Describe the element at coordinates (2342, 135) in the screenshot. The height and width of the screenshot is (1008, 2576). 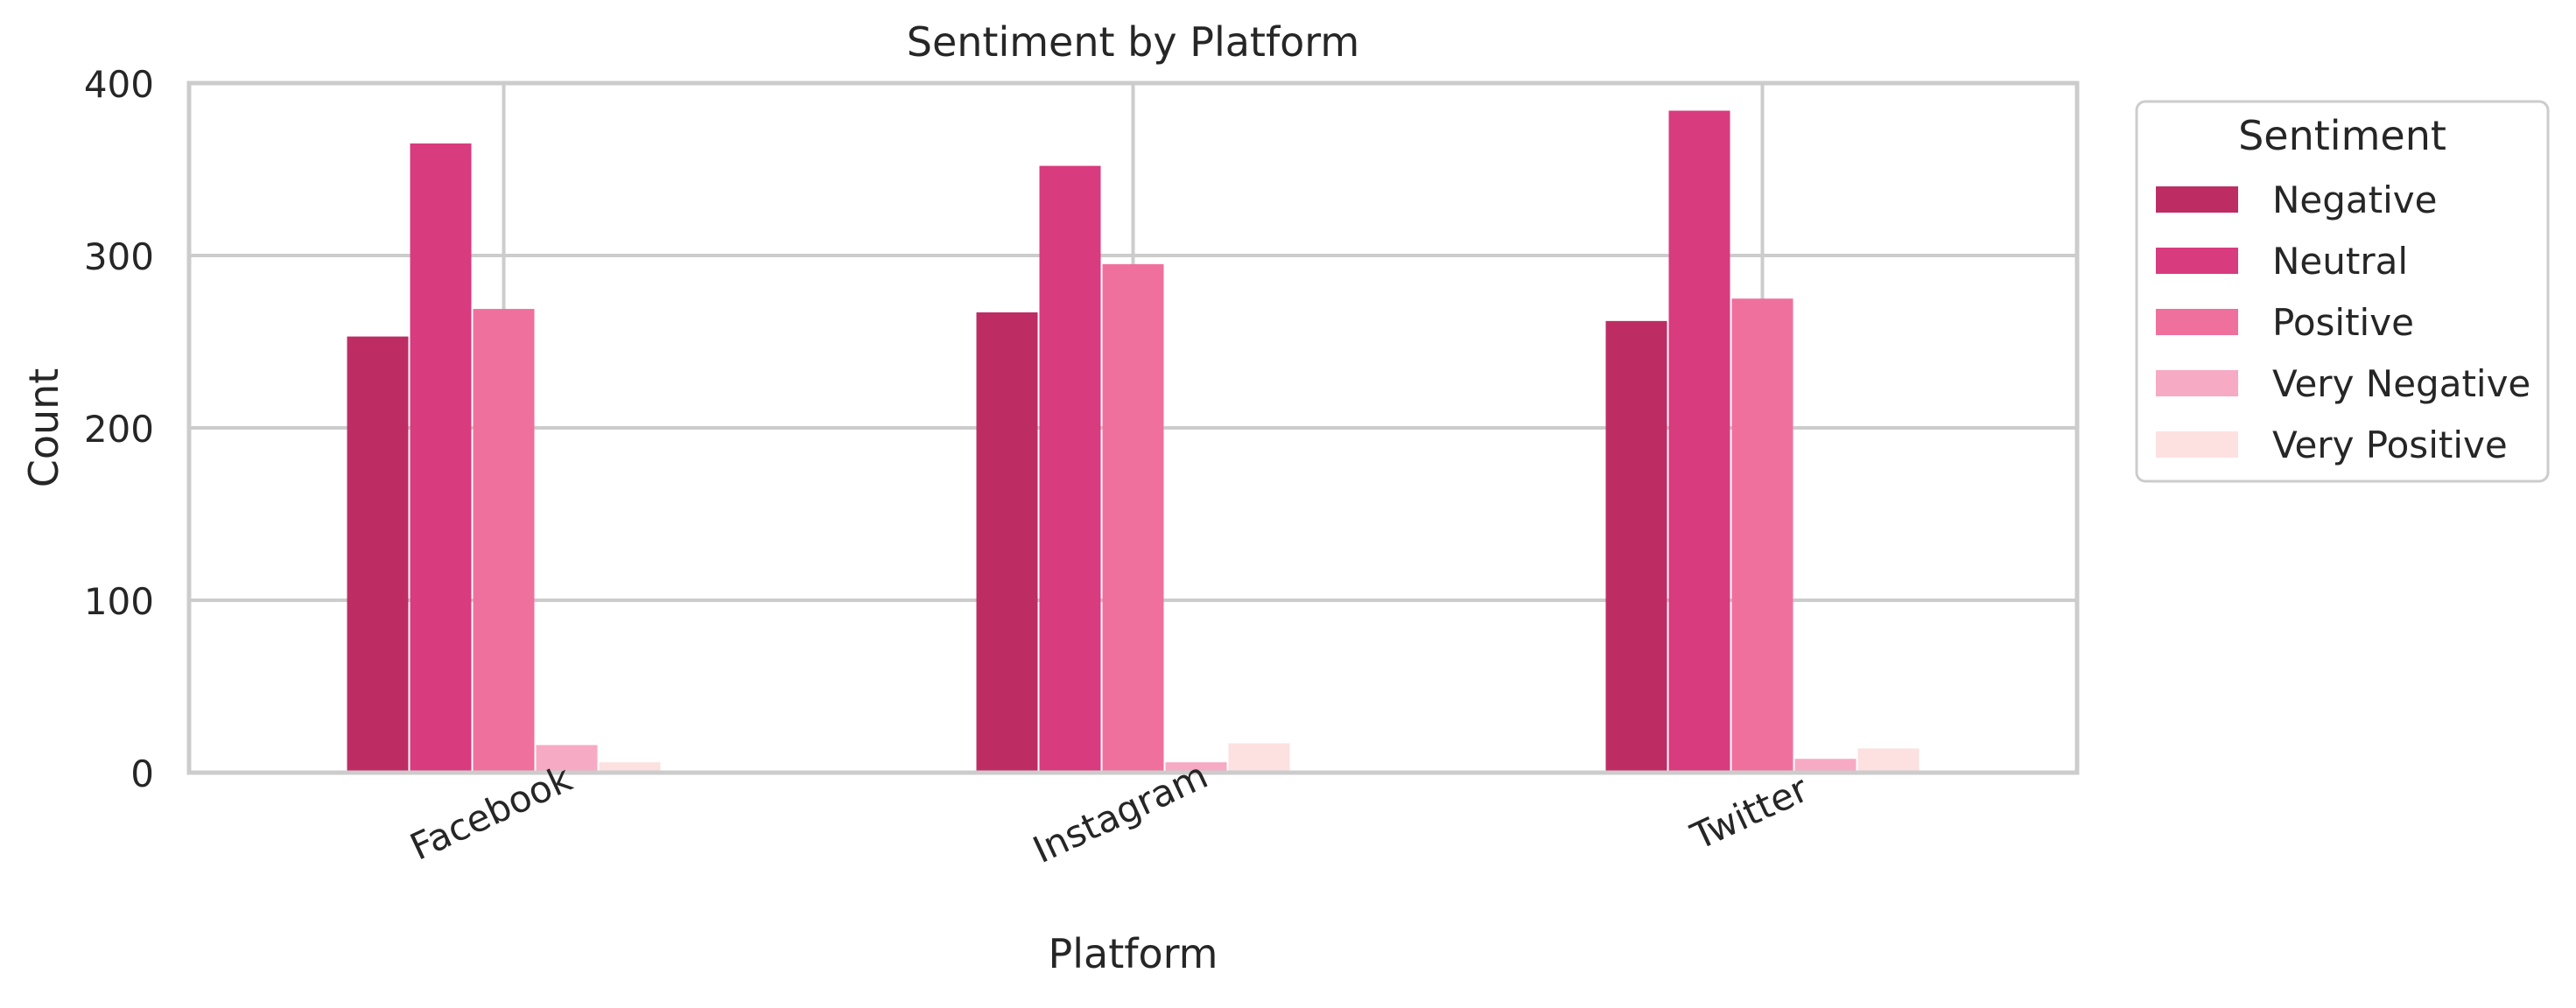
I see `legend-title: Sentiment` at that location.